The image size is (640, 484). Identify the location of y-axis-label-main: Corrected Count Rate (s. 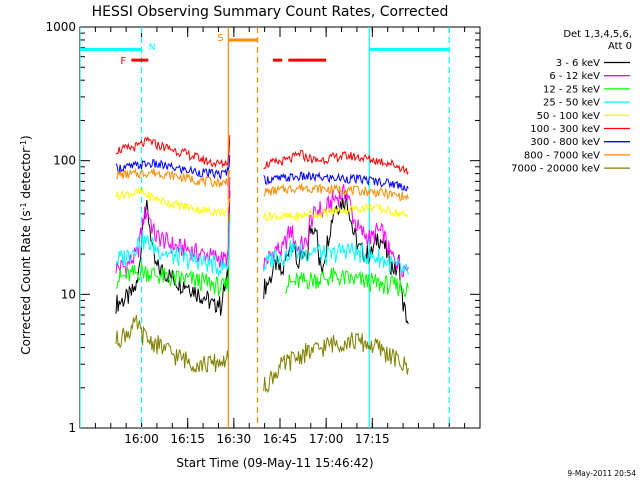
(26, 282).